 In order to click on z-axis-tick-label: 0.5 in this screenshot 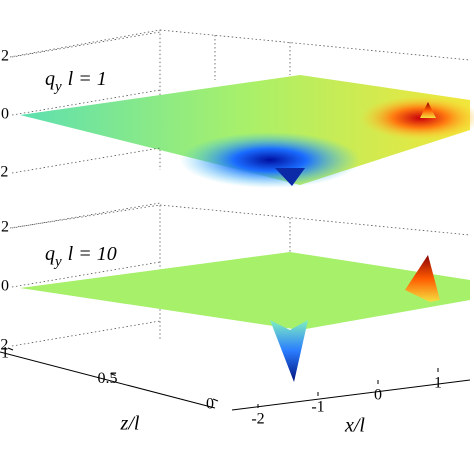, I will do `click(108, 378)`.